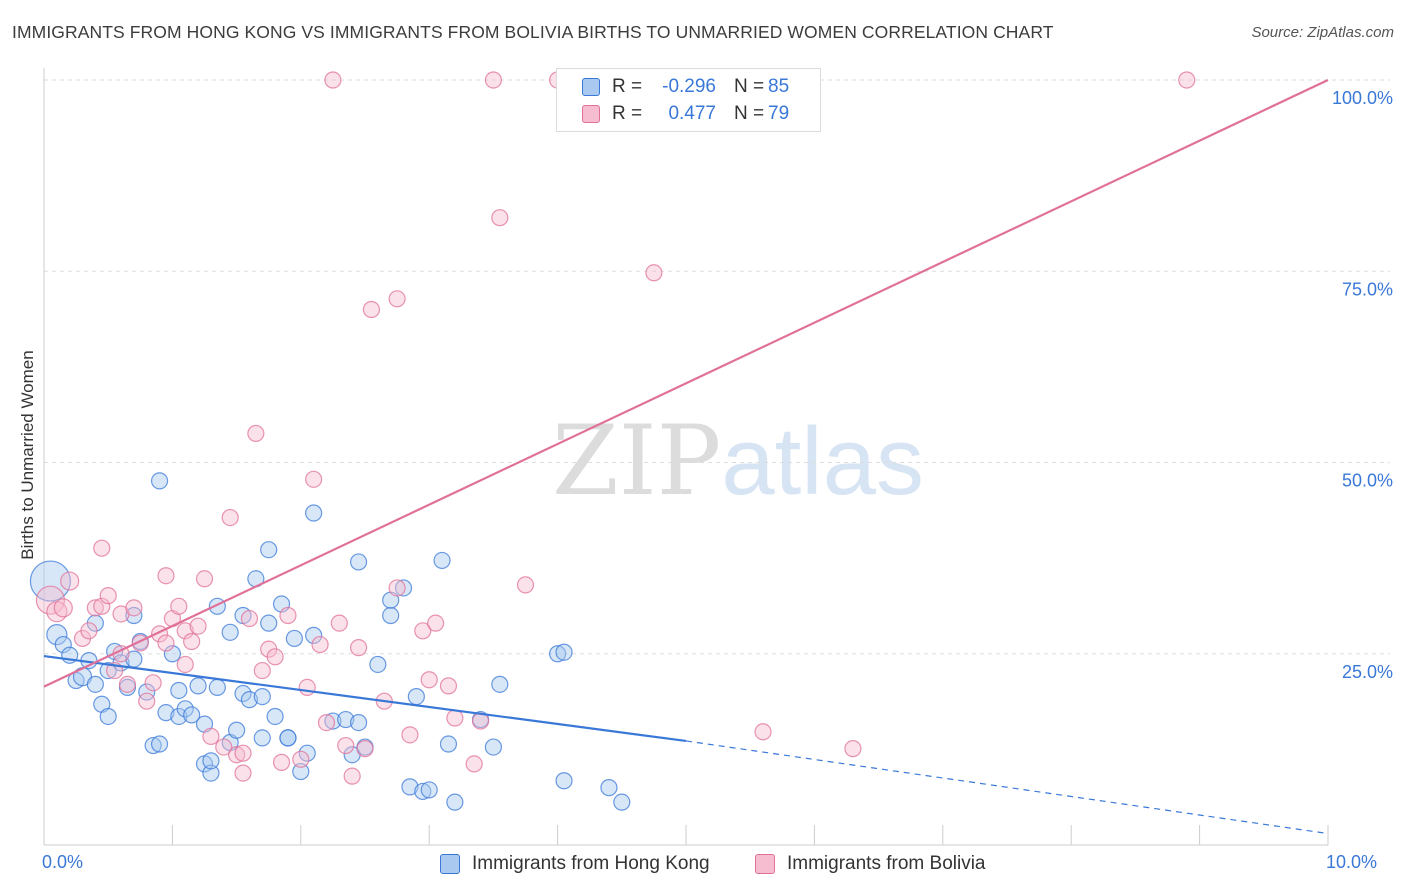 The width and height of the screenshot is (1406, 892). I want to click on series-label-bolivia: Immigrants from Bolivia, so click(886, 863).